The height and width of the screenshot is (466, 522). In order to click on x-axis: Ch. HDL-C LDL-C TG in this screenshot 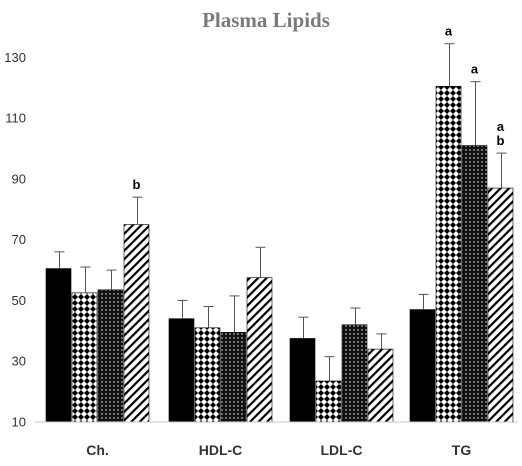, I will do `click(278, 450)`.